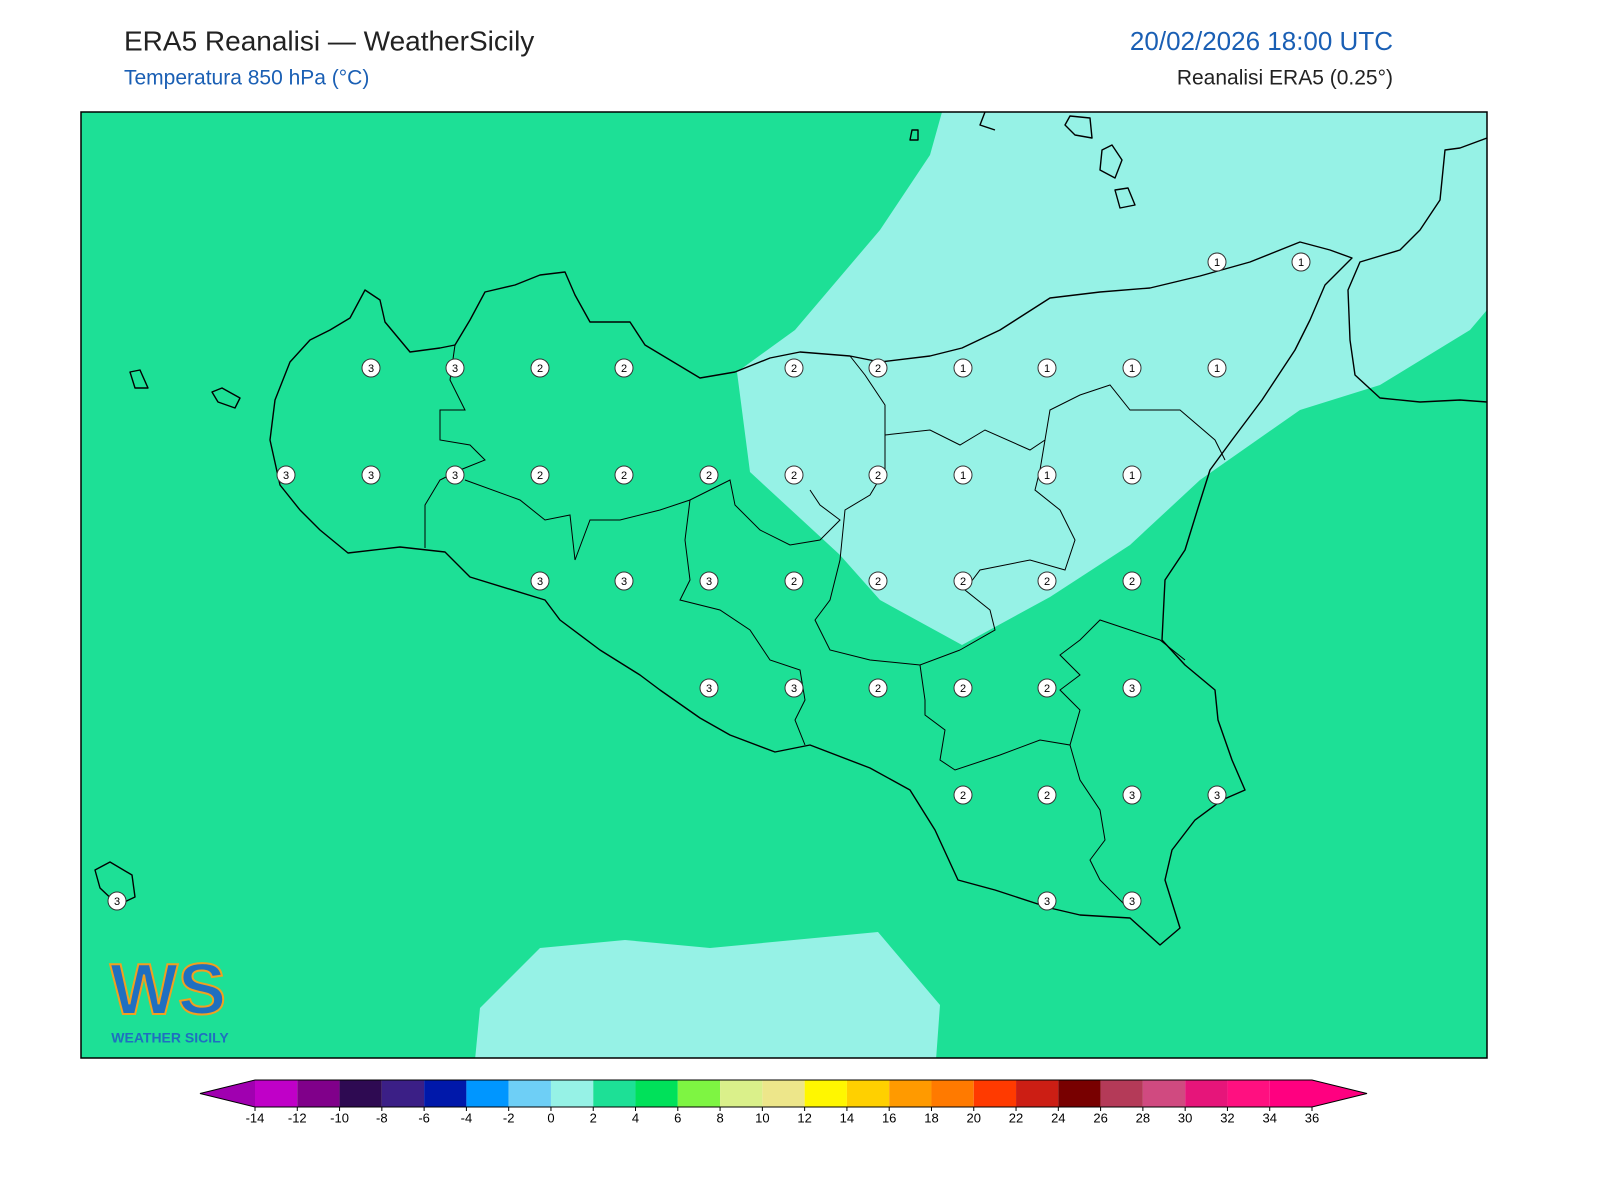 This screenshot has height=1200, width=1600. Describe the element at coordinates (1312, 1117) in the screenshot. I see `colorbar-tick-label: 36` at that location.